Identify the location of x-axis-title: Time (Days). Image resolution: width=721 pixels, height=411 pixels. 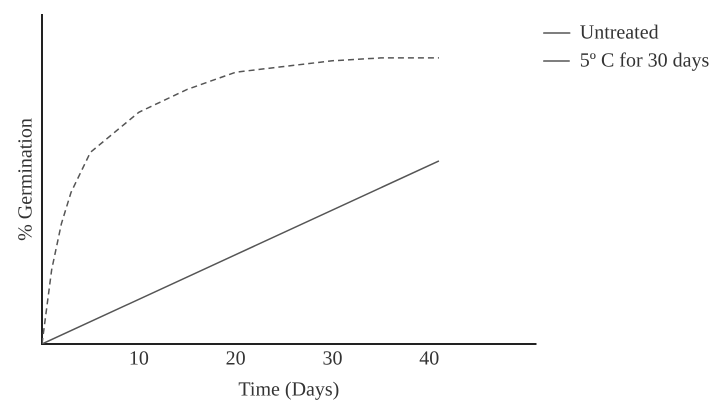
(289, 389).